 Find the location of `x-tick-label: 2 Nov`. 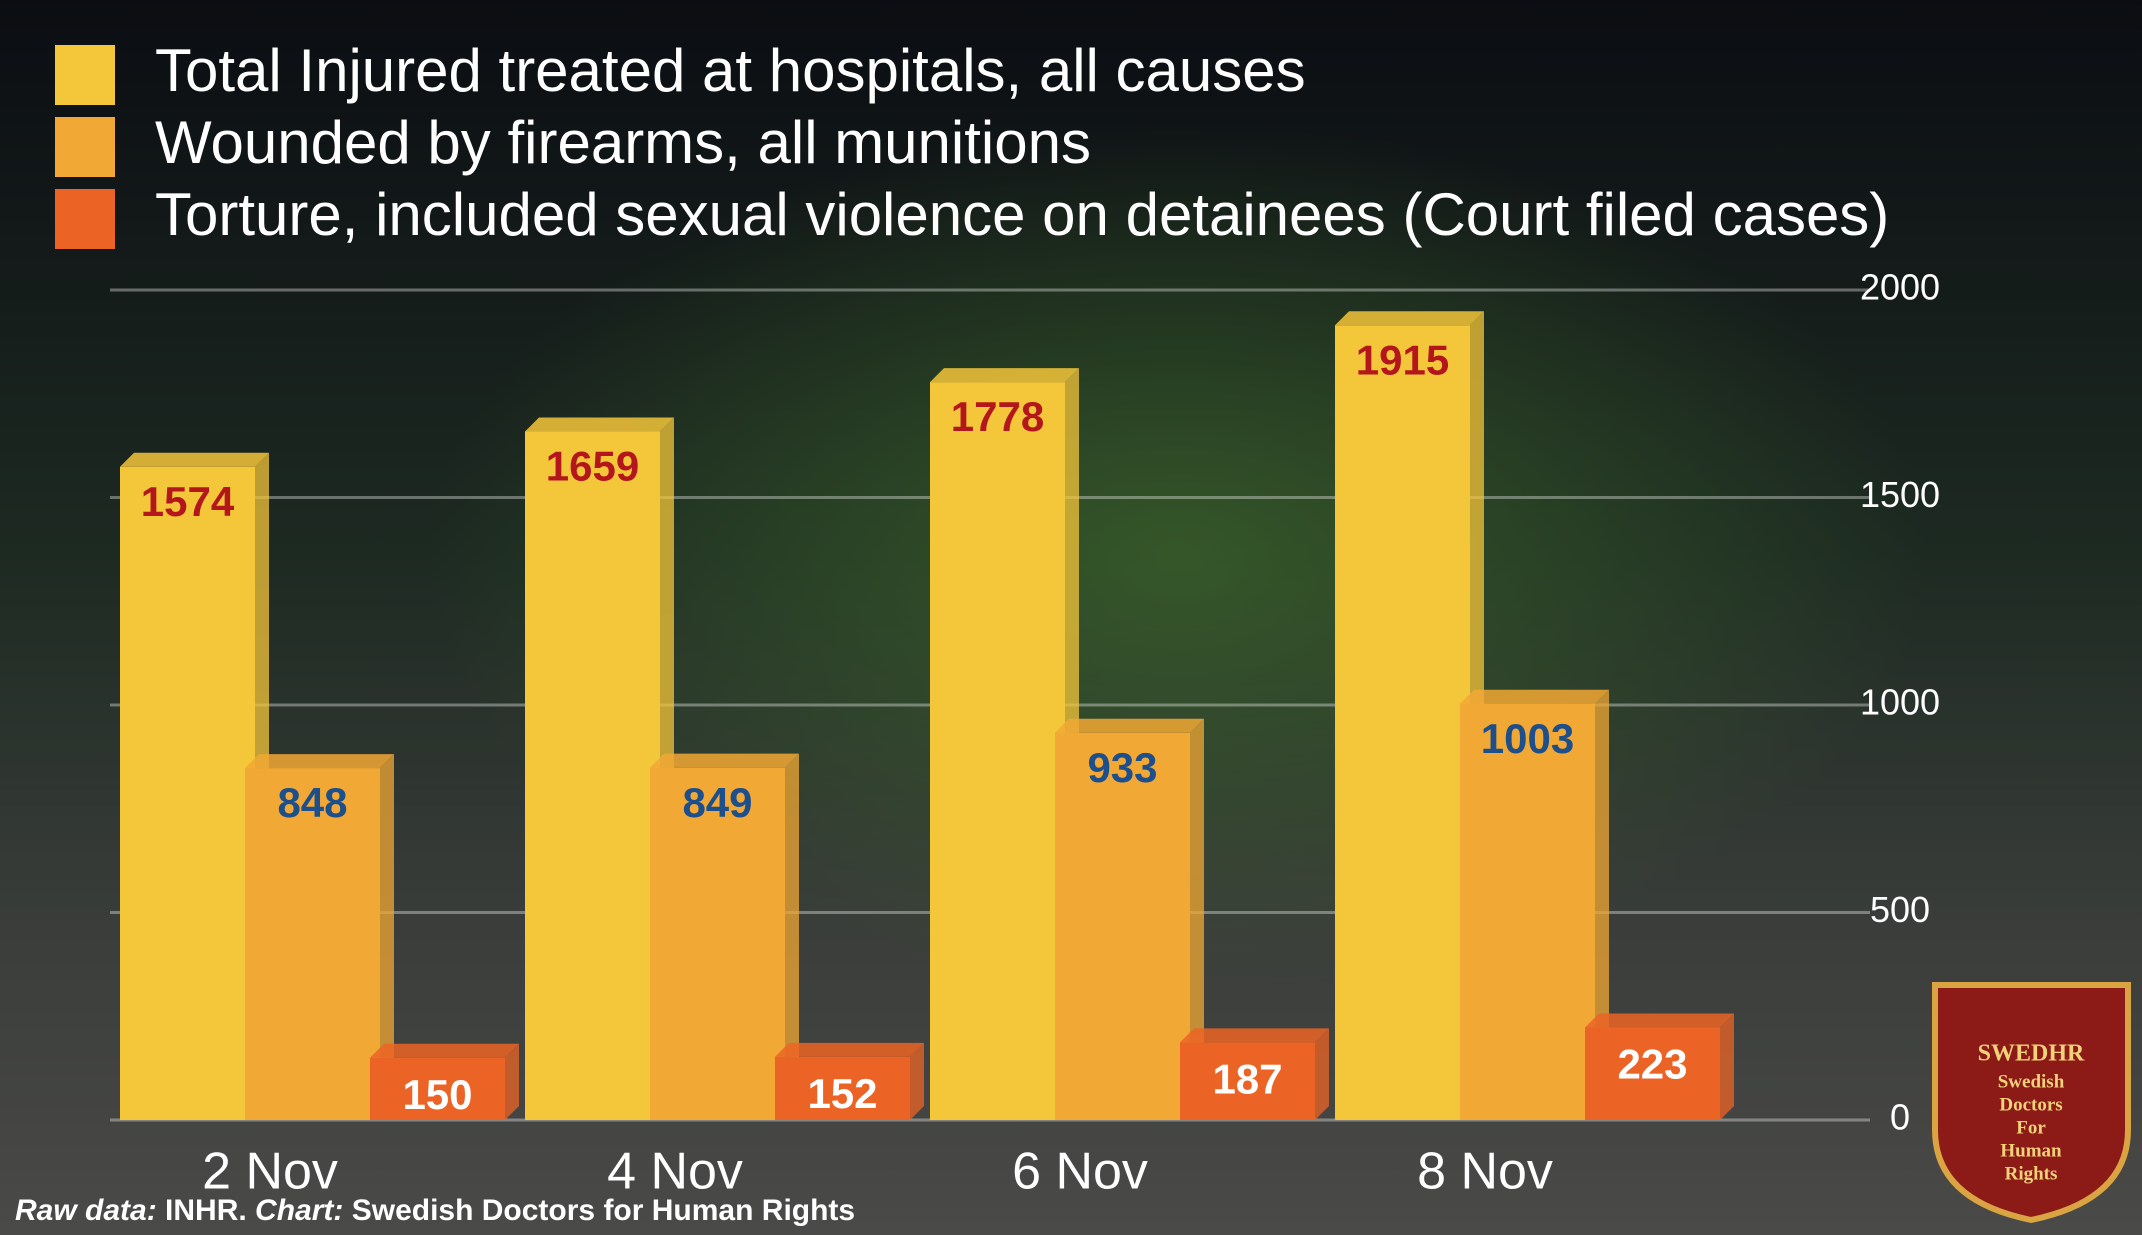

x-tick-label: 2 Nov is located at coordinates (270, 1172).